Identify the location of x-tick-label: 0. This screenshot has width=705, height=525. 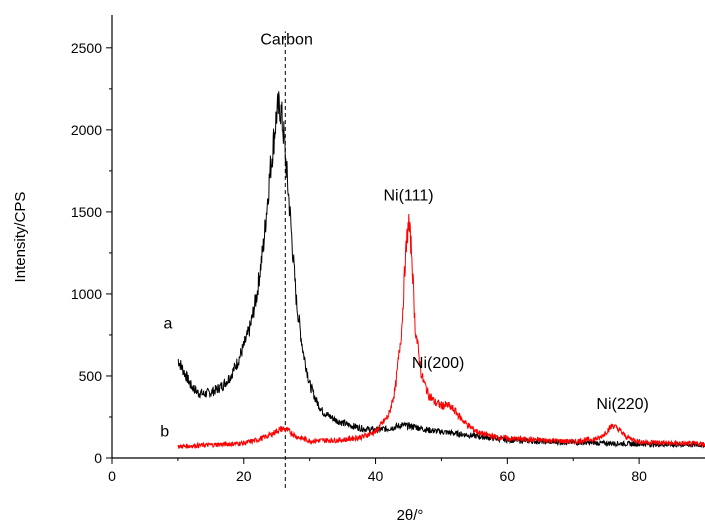
(112, 476).